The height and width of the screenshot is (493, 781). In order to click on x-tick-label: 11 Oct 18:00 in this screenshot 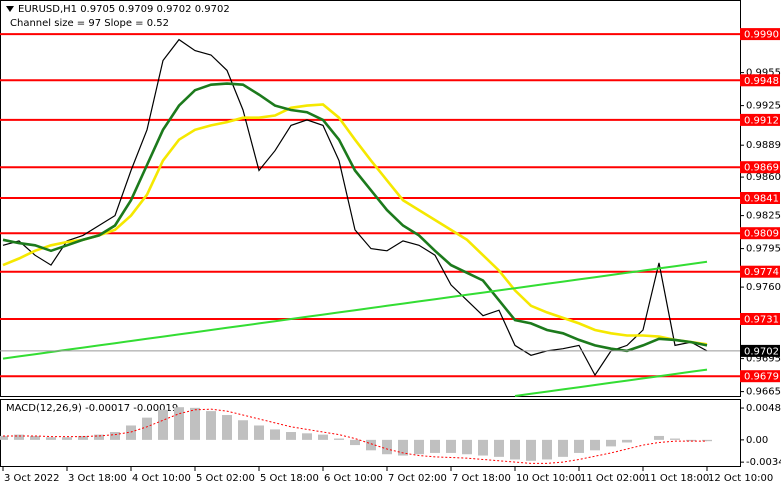, I will do `click(676, 478)`.